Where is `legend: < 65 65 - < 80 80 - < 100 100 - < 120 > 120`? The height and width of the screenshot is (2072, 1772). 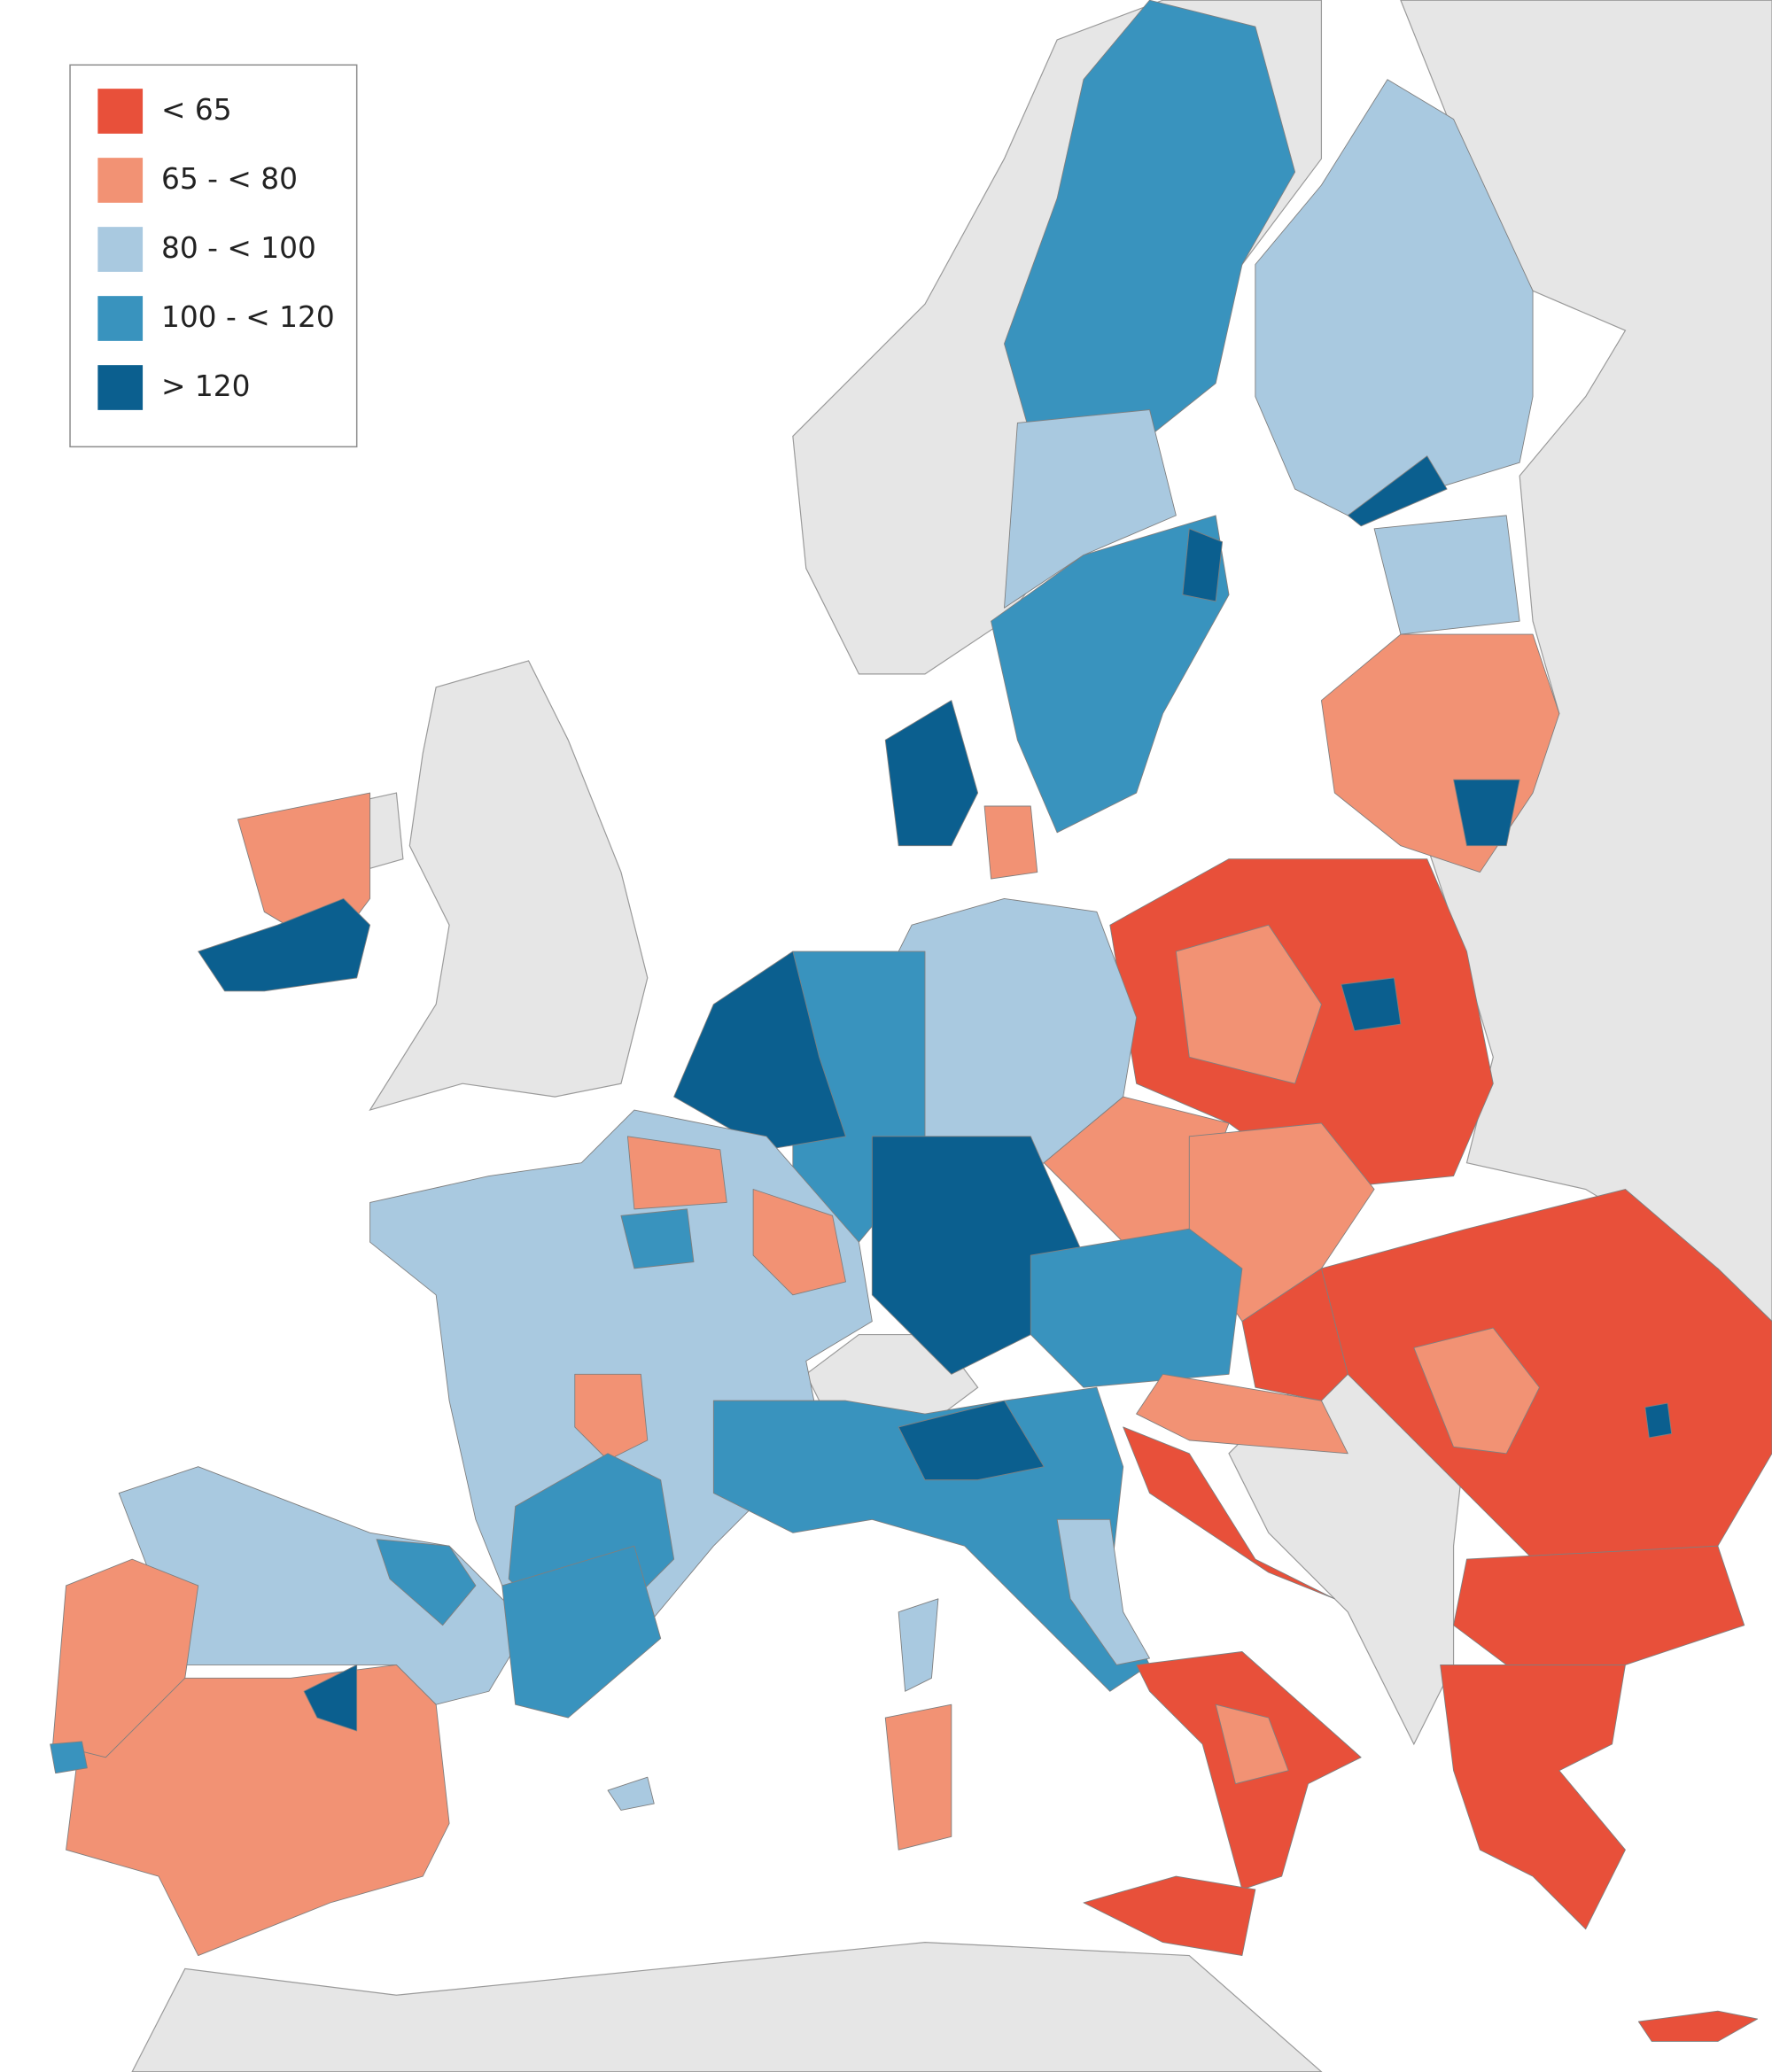 legend: < 65 65 - < 80 80 - < 100 100 - < 120 > 120 is located at coordinates (214, 256).